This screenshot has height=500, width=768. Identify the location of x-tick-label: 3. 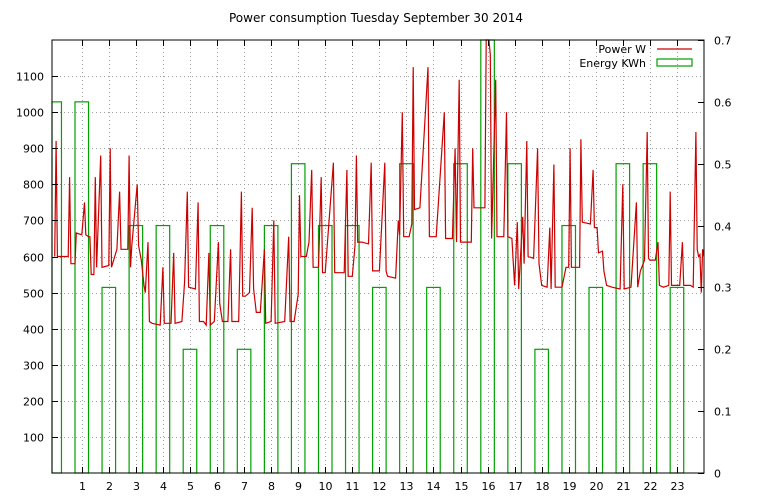
(136, 486).